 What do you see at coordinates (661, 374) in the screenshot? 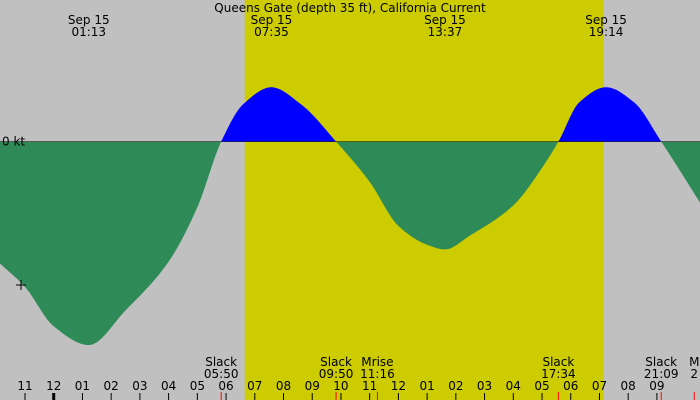
I see `event-time-label: 21:09` at bounding box center [661, 374].